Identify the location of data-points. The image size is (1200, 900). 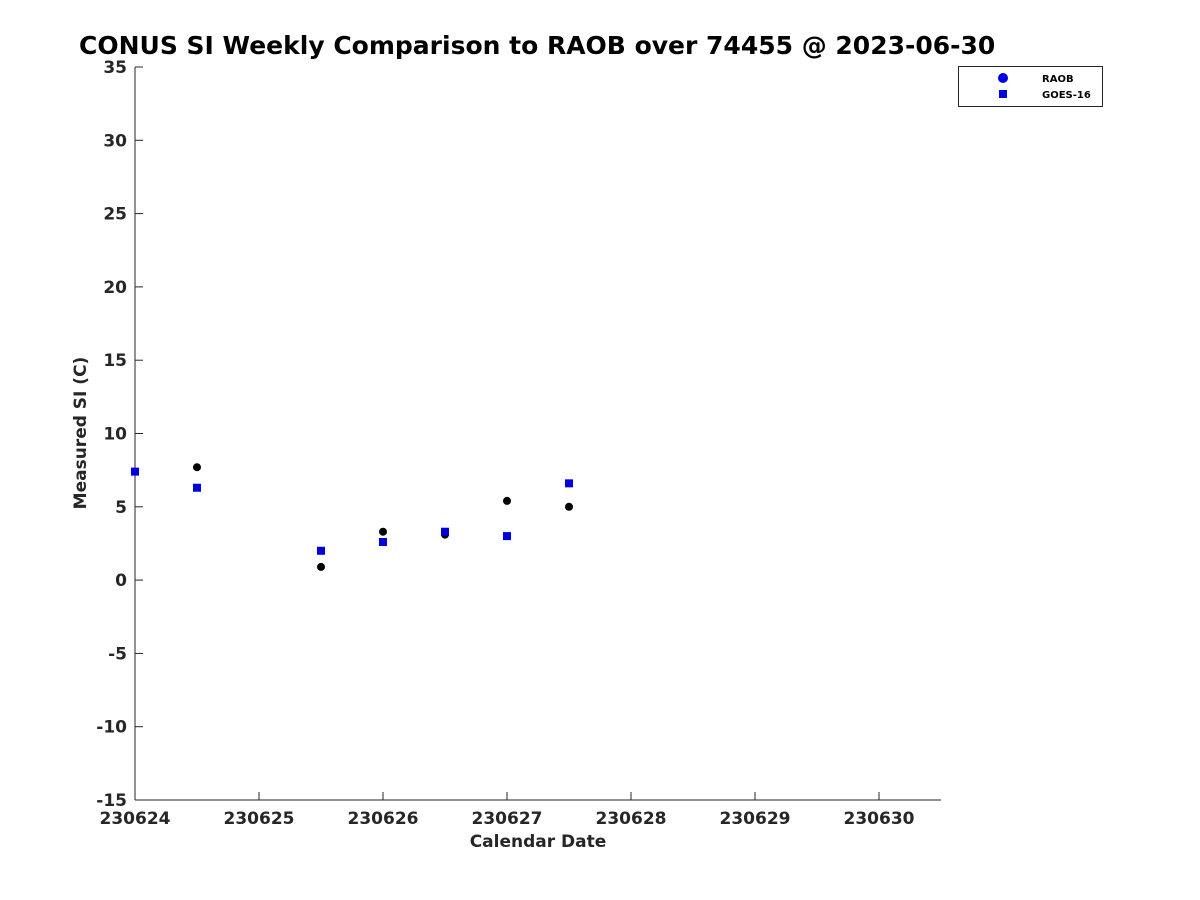
(352, 517).